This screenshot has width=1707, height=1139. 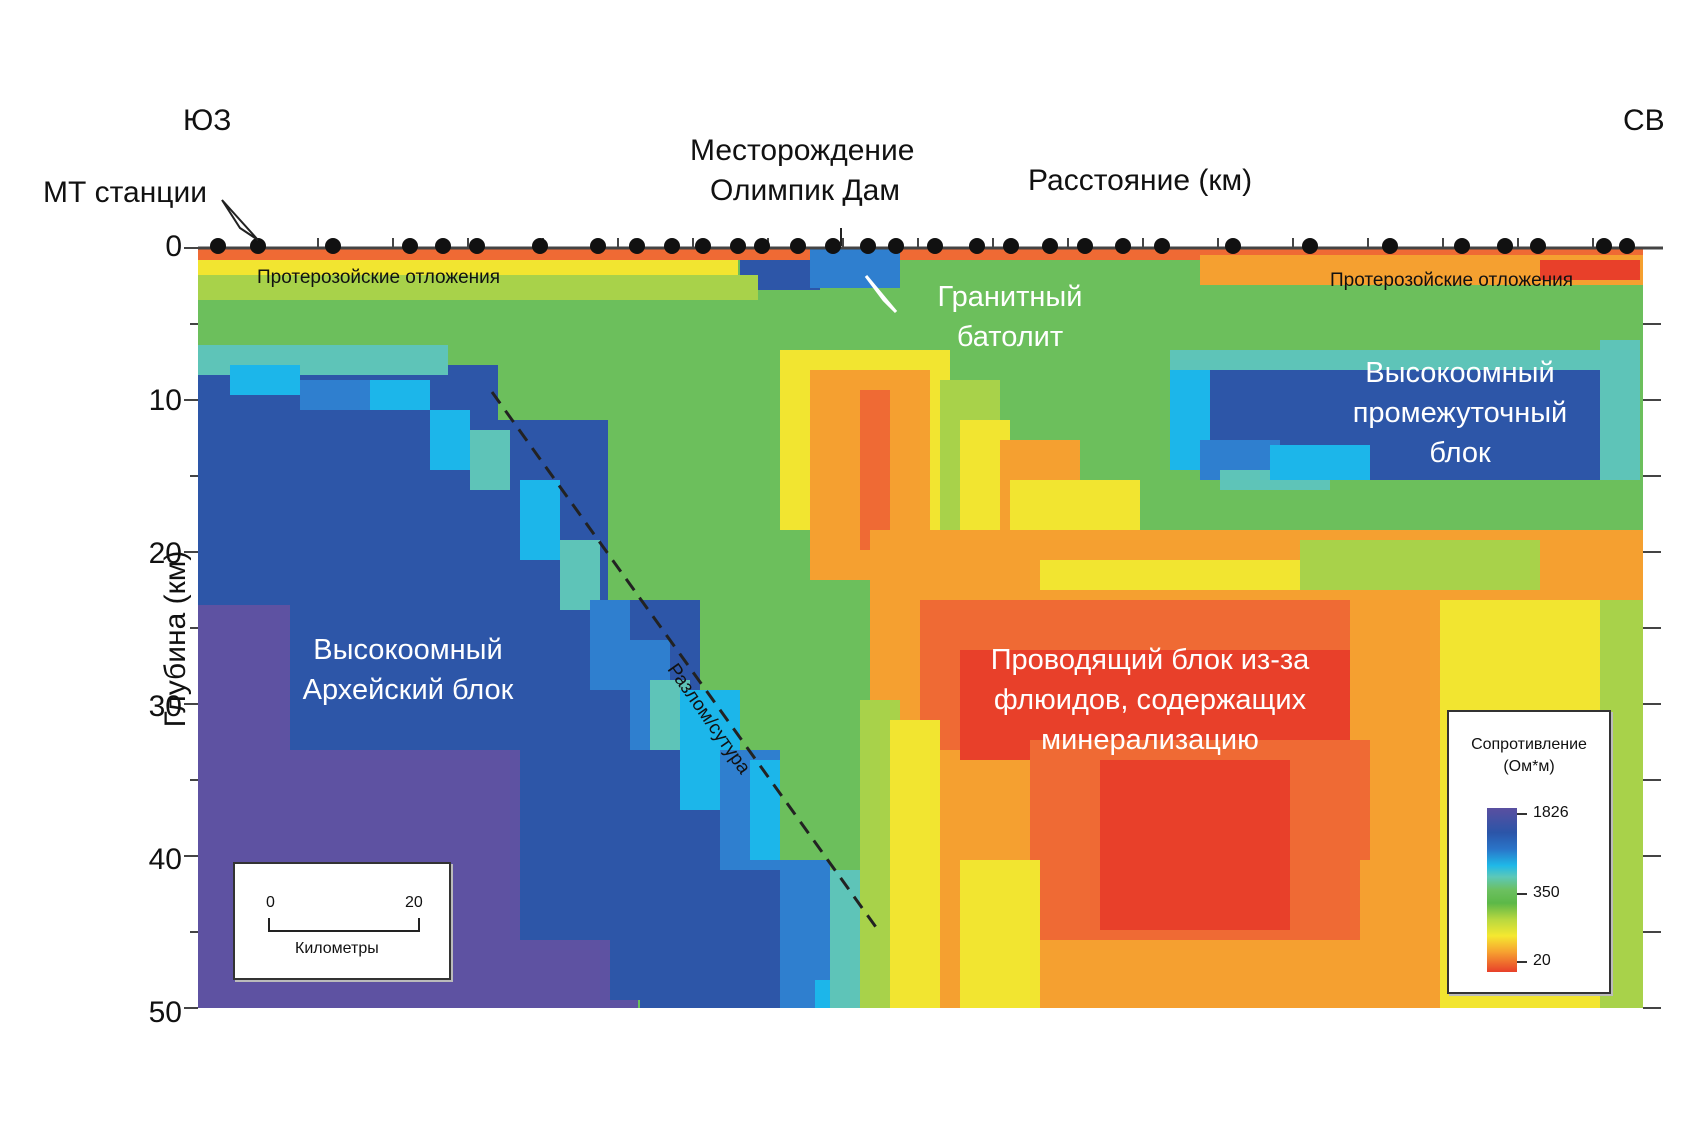 I want to click on direction-northeast: СВ, so click(x=1644, y=120).